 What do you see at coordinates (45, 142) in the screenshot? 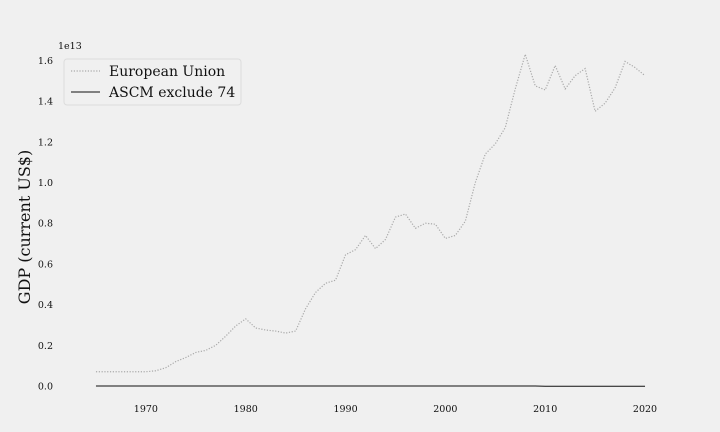
I see `y-tick-label: 1.2` at bounding box center [45, 142].